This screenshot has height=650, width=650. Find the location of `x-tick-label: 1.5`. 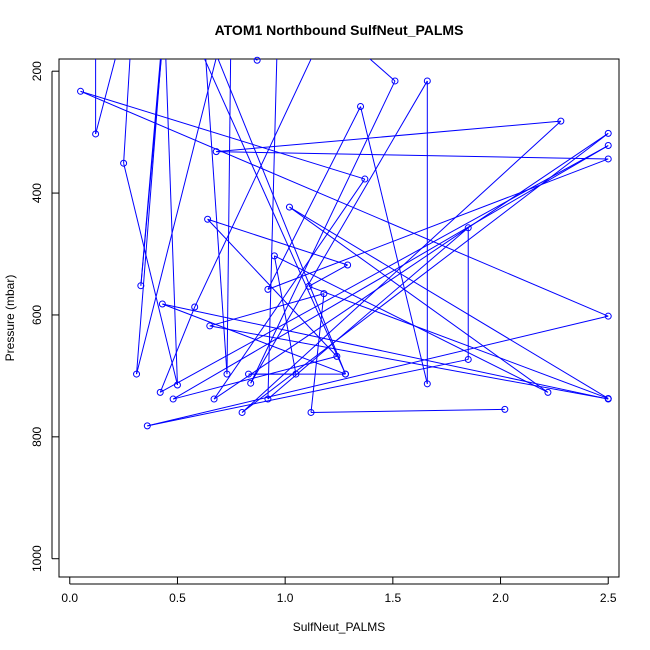

x-tick-label: 1.5 is located at coordinates (393, 598).